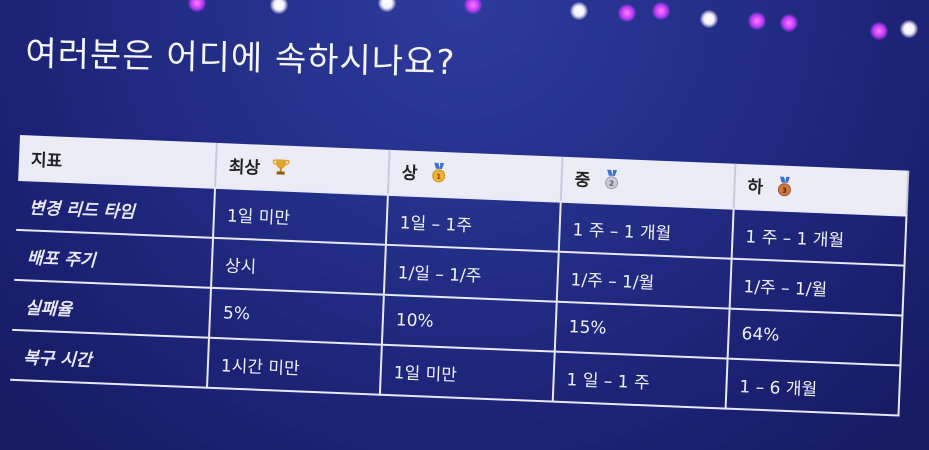 The image size is (929, 450). Describe the element at coordinates (240, 58) in the screenshot. I see `slide-title: 여러분은 어디에 속하시나요?` at that location.